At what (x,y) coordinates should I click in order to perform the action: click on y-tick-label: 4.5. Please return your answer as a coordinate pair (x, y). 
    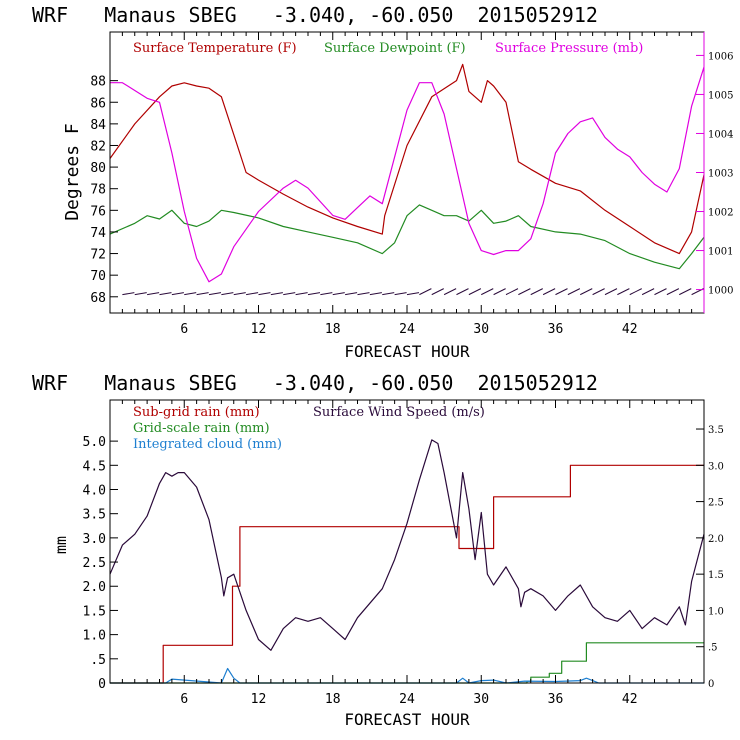
    Looking at the image, I should click on (94, 466).